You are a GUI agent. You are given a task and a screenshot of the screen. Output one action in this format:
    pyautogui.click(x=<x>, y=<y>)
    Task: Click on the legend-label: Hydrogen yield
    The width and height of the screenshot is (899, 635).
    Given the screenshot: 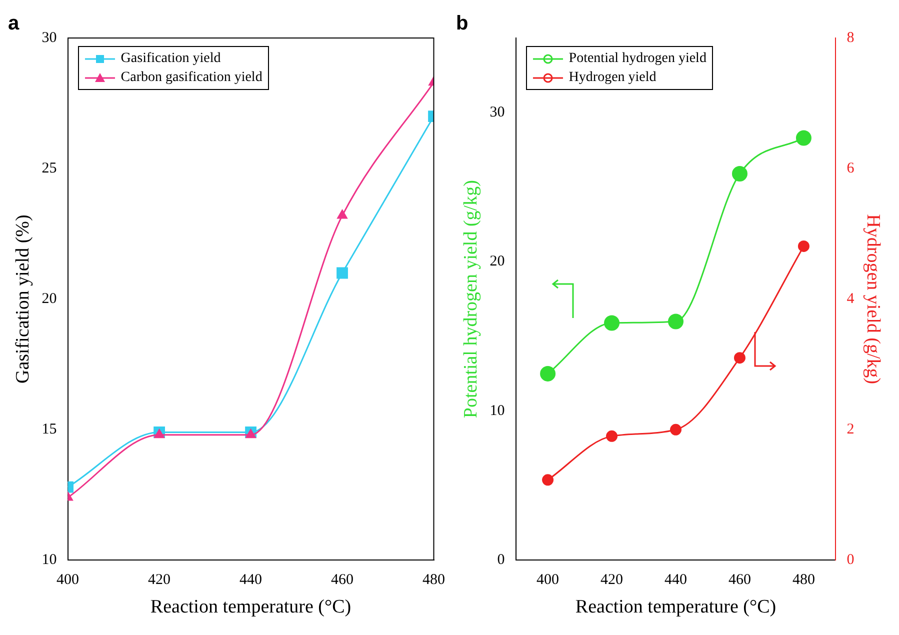 What is the action you would take?
    pyautogui.click(x=612, y=78)
    